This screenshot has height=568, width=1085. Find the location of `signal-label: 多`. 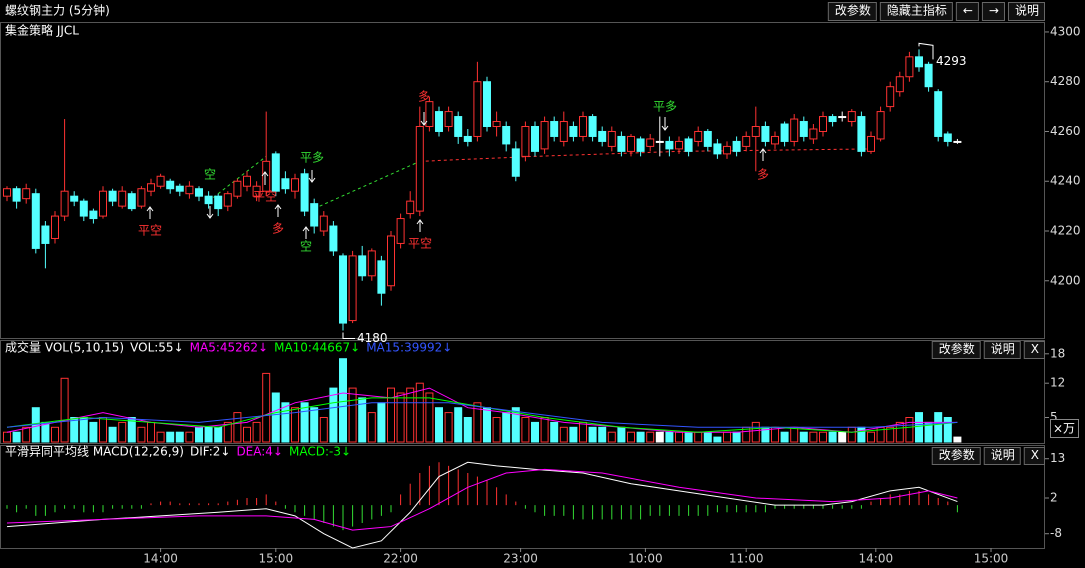

signal-label: 多 is located at coordinates (278, 229).